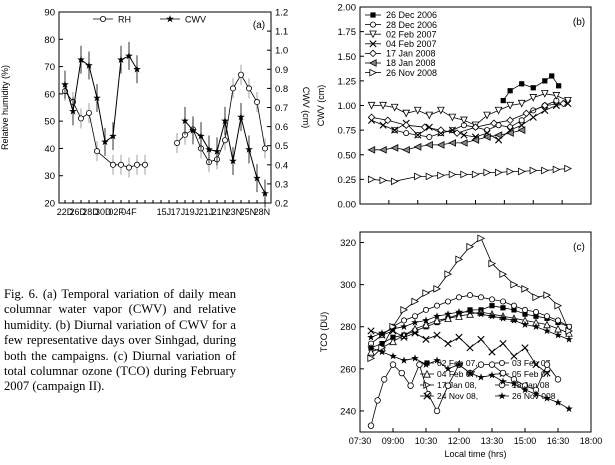 Image resolution: width=615 pixels, height=465 pixels. I want to click on panel-c-legend-text: 17 Jan 08,, so click(457, 385).